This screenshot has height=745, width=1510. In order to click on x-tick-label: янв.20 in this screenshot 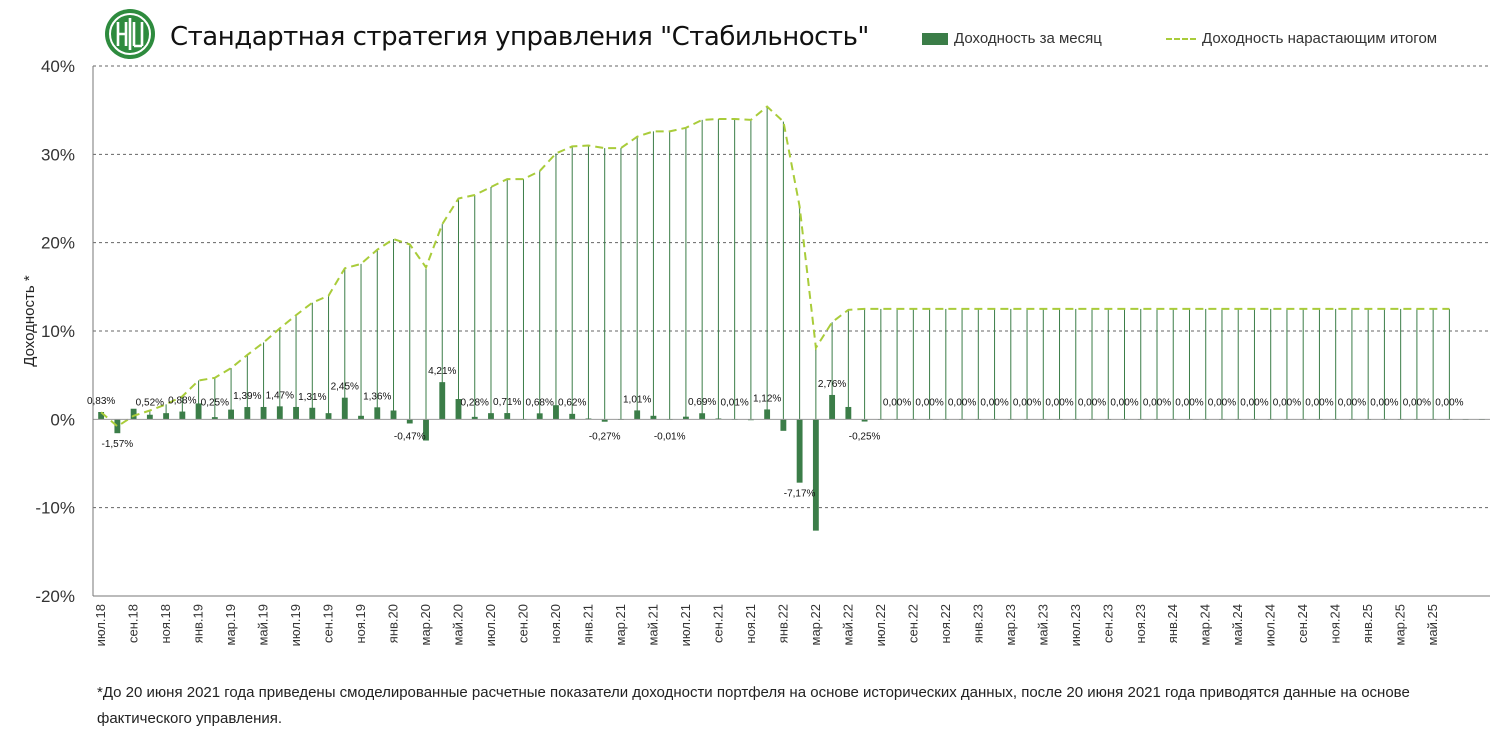, I will do `click(393, 623)`.